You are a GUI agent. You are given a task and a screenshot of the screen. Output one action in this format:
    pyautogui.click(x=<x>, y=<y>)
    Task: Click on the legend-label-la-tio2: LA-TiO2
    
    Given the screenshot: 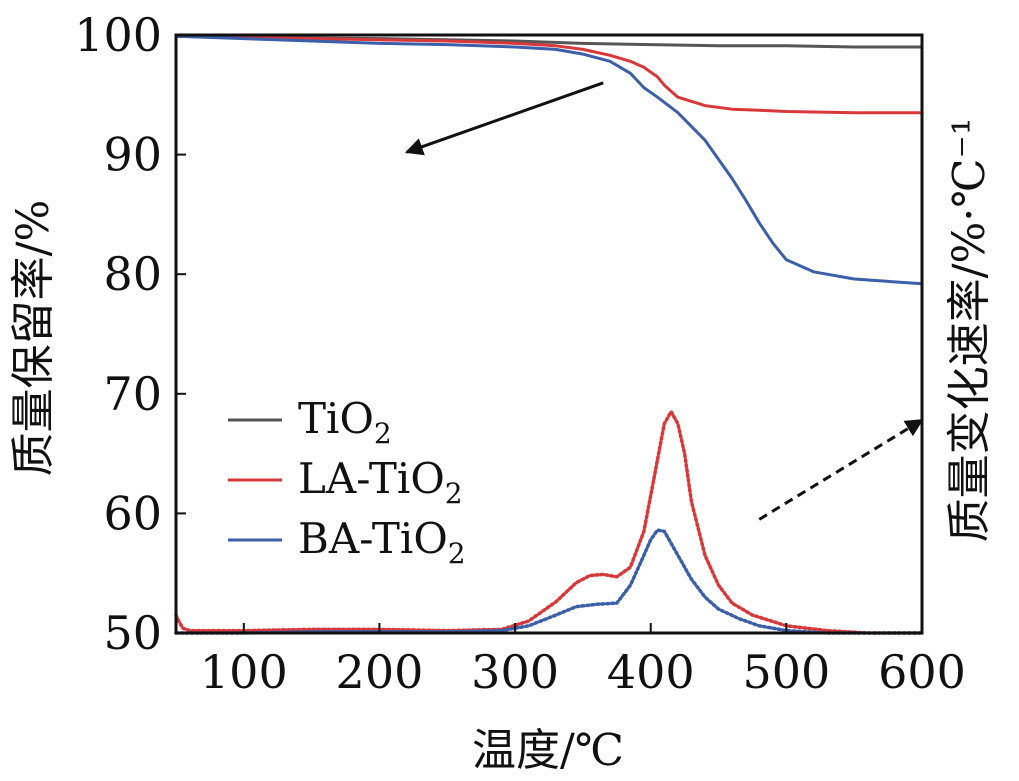 What is the action you would take?
    pyautogui.click(x=380, y=482)
    